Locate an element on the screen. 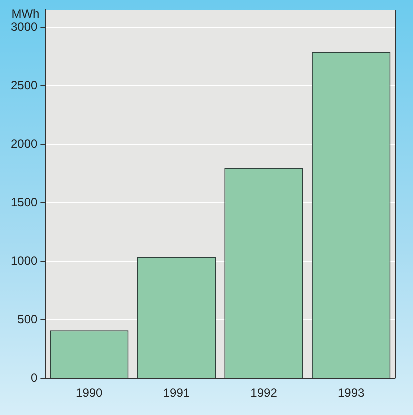 The height and width of the screenshot is (415, 413). x-tick-label: 1992 is located at coordinates (264, 393).